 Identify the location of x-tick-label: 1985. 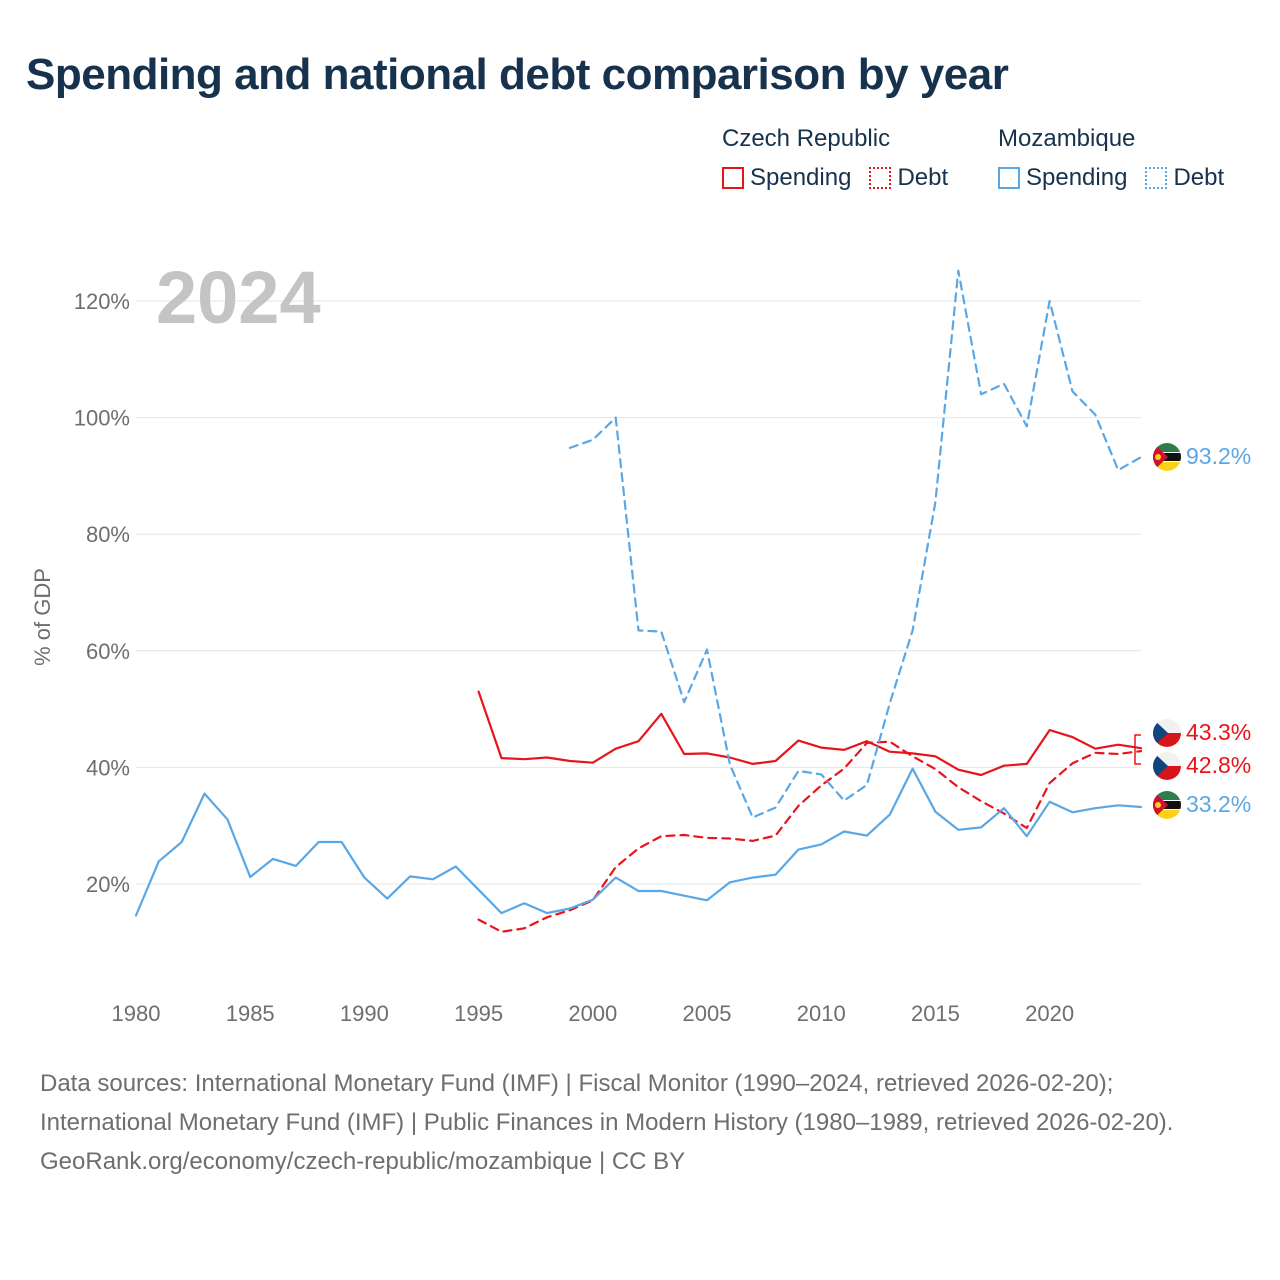
(250, 1013).